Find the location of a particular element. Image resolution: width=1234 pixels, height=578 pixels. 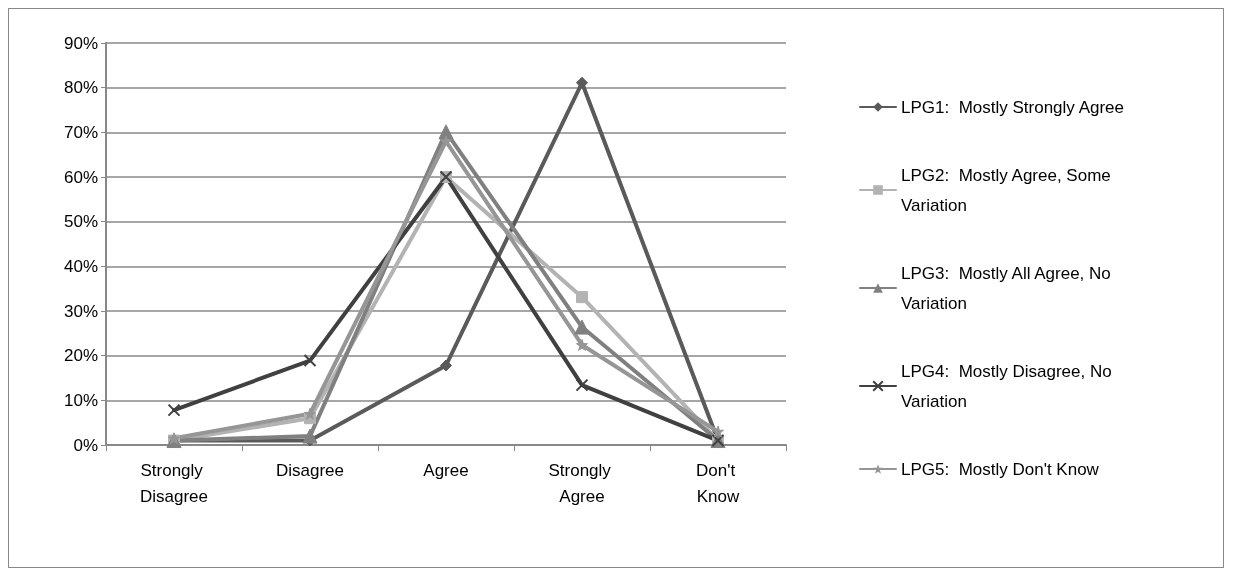

y-tick-label: 40% is located at coordinates (80, 266).